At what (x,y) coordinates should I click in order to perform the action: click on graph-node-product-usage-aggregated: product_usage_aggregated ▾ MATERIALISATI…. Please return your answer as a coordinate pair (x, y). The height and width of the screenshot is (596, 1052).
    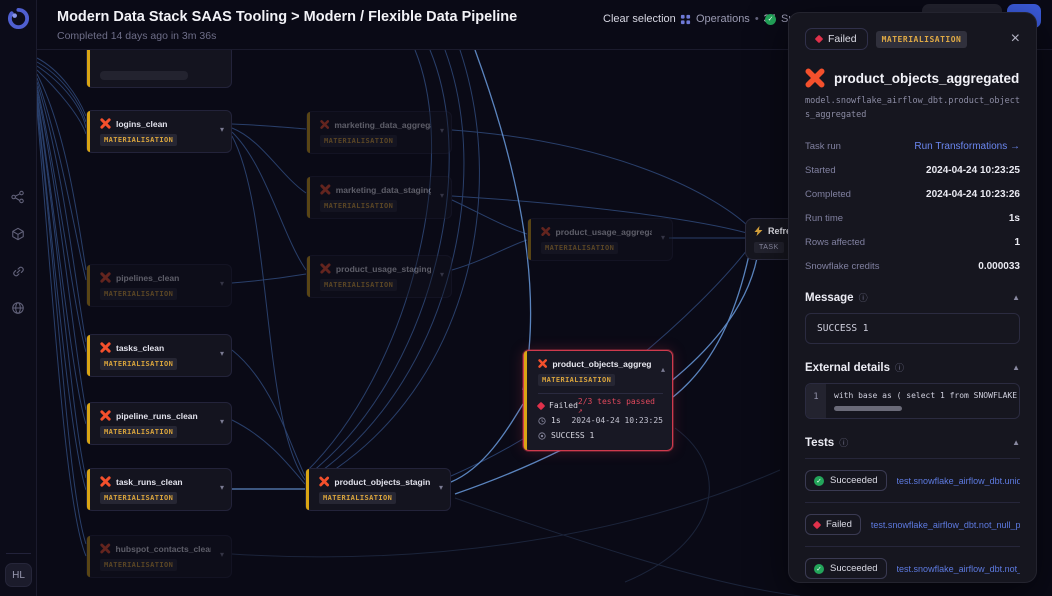
    Looking at the image, I should click on (600, 239).